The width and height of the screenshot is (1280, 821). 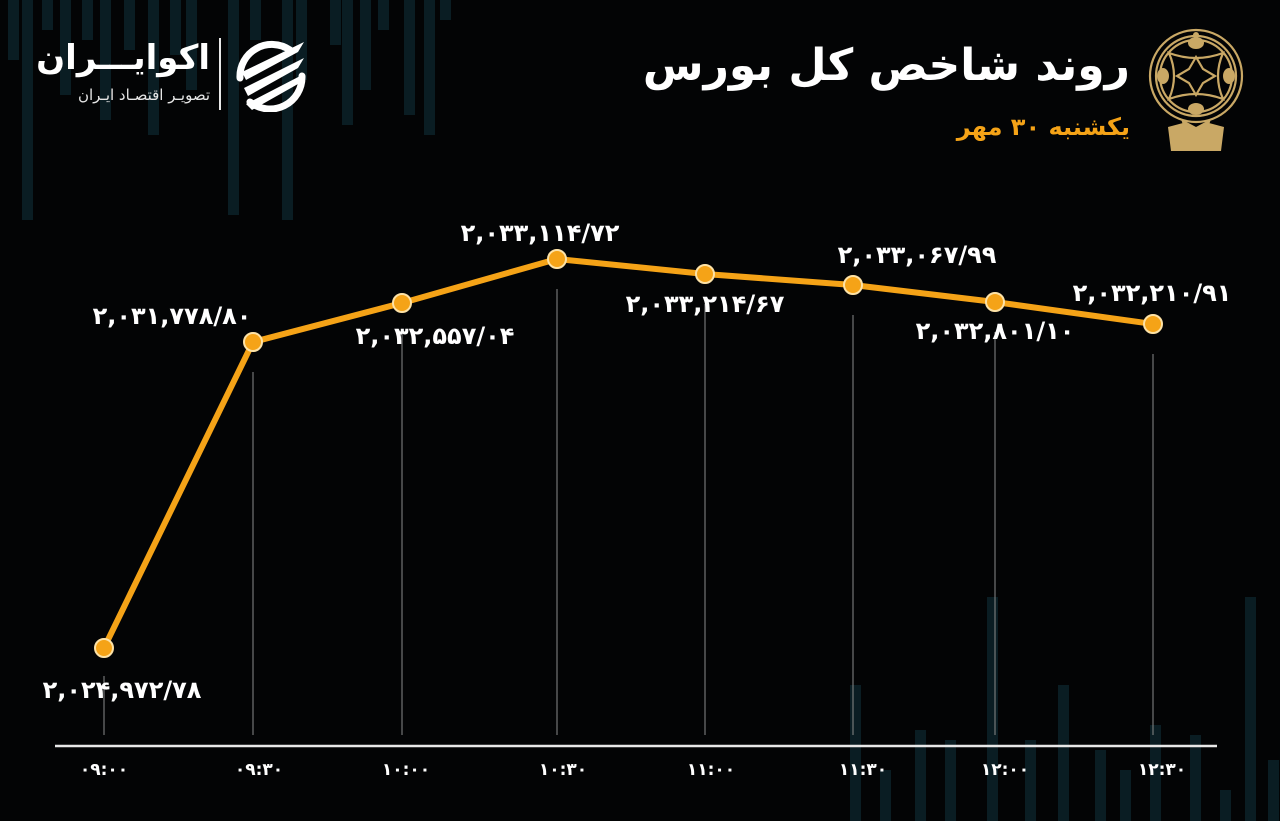 What do you see at coordinates (435, 336) in the screenshot?
I see `data-label: ۲,۰۳۲,۵۵۷/۰۴` at bounding box center [435, 336].